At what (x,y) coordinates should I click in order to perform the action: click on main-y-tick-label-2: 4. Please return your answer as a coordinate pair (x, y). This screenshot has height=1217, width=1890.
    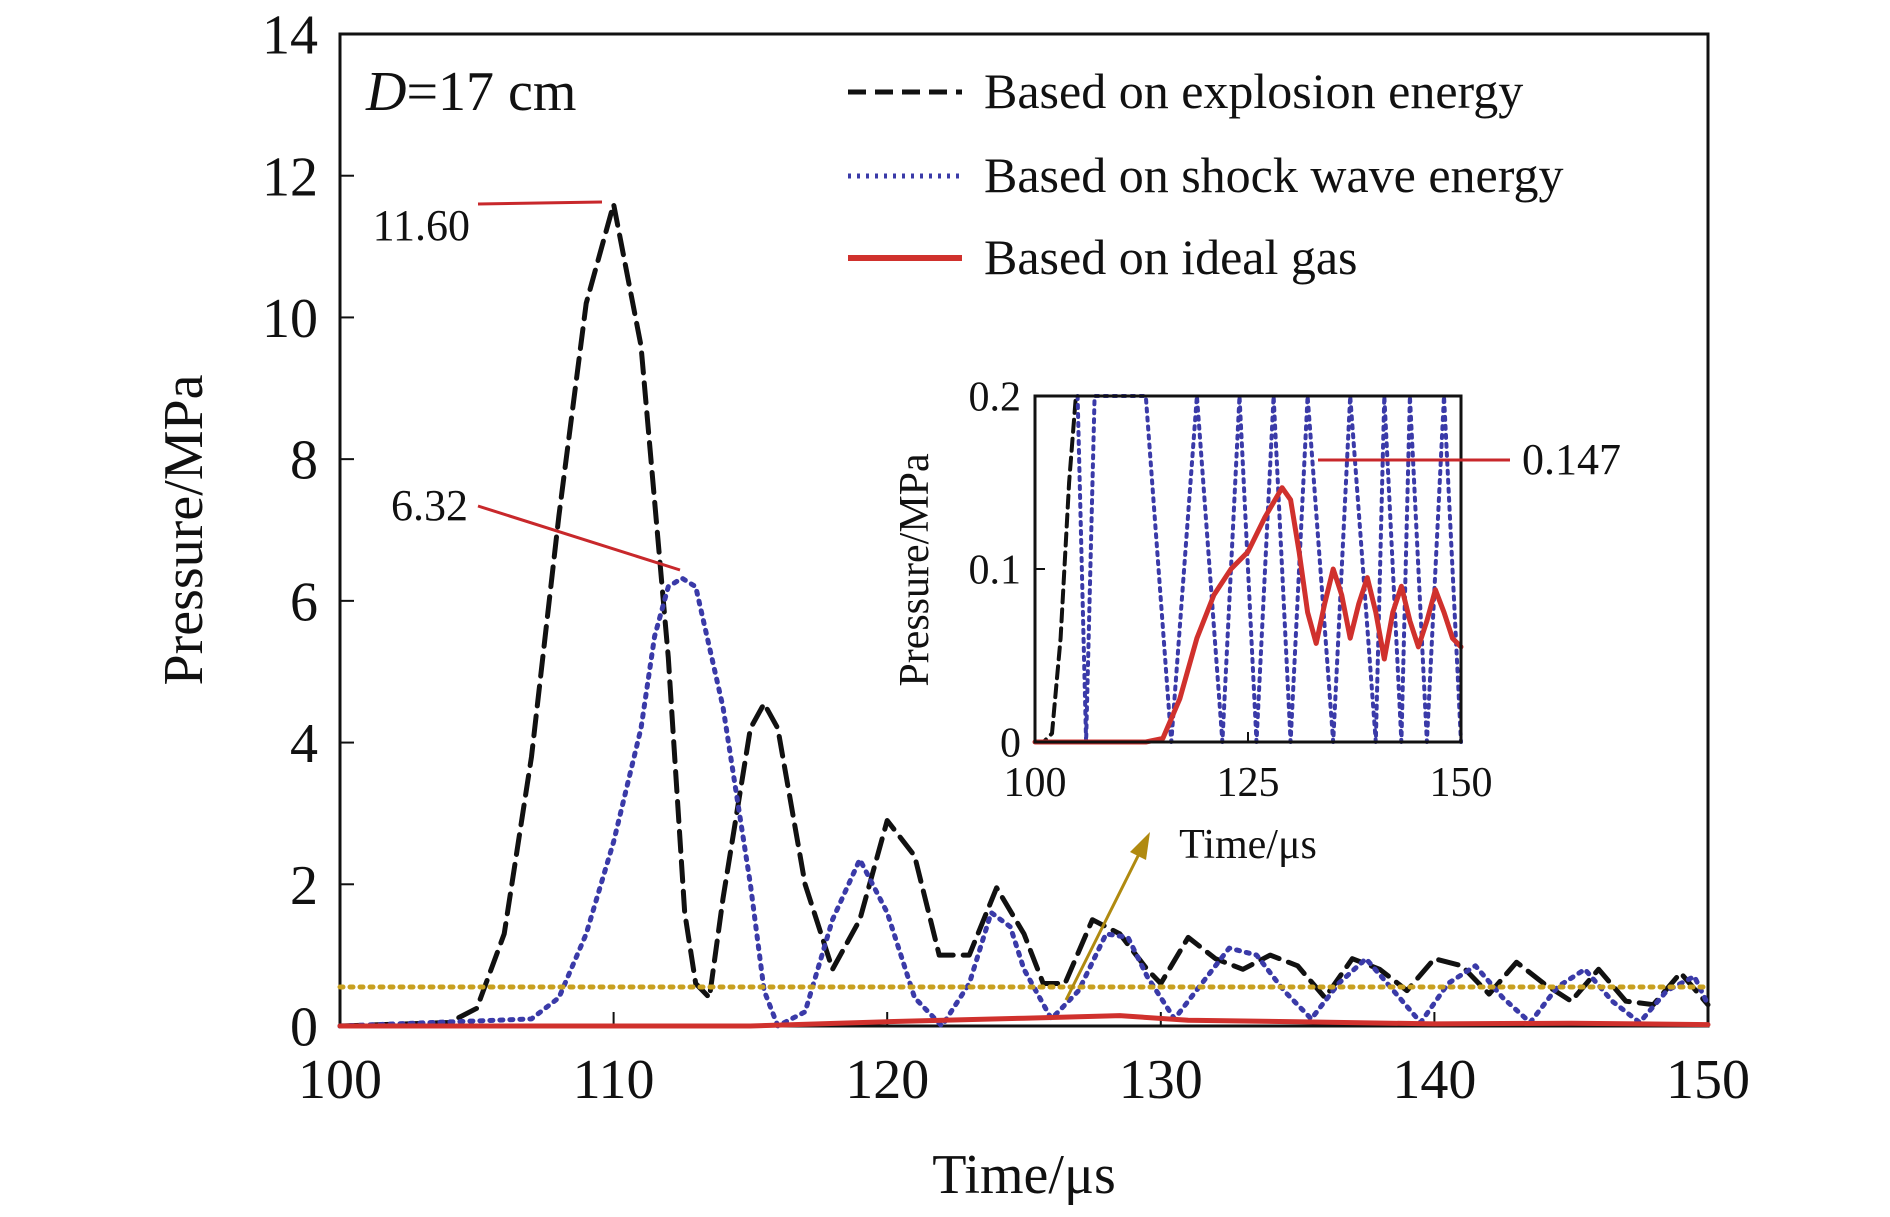
    Looking at the image, I should click on (304, 744).